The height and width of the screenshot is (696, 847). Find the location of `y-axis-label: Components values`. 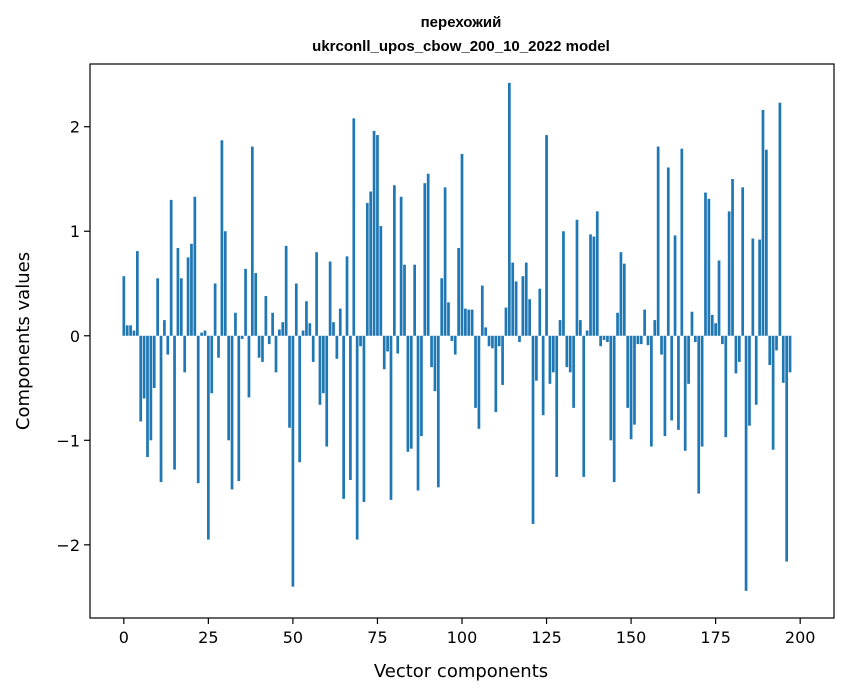

y-axis-label: Components values is located at coordinates (23, 341).